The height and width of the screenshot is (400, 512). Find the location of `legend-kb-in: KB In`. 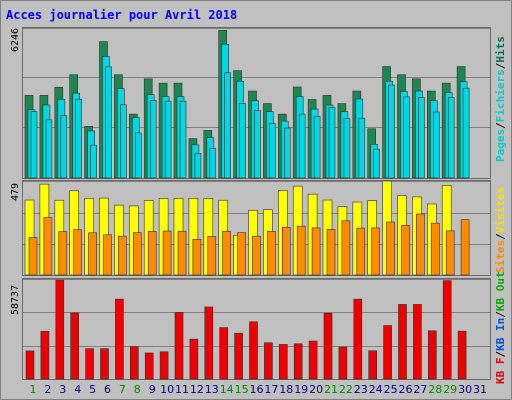

legend-kb-in: KB In is located at coordinates (500, 334).